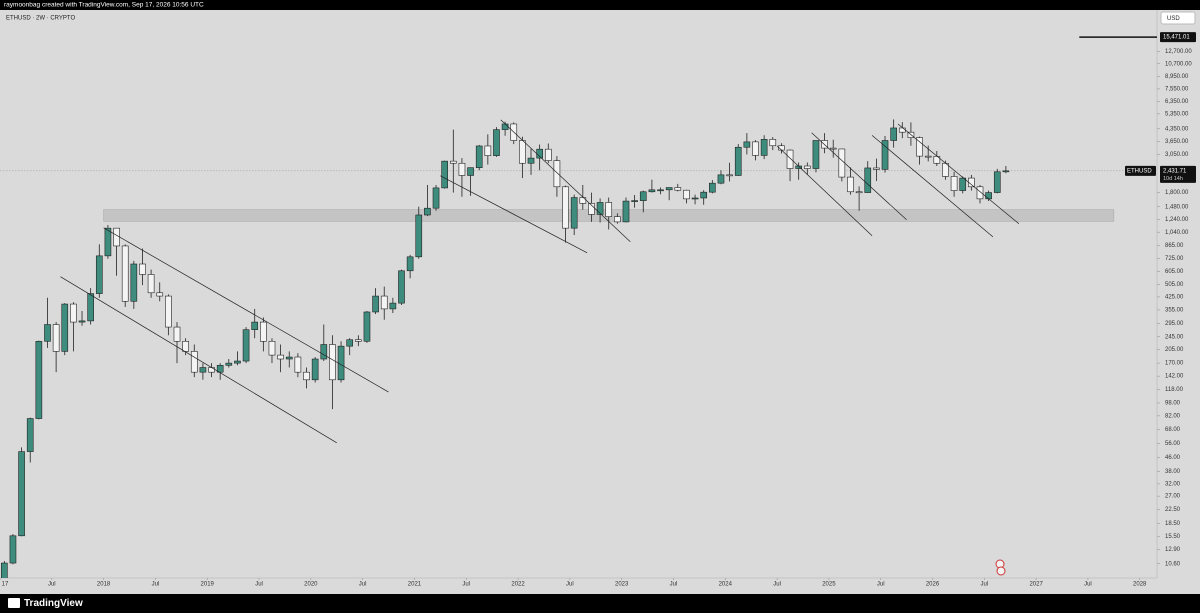  What do you see at coordinates (1177, 114) in the screenshot?
I see `y-tick-label: 5,350.00` at bounding box center [1177, 114].